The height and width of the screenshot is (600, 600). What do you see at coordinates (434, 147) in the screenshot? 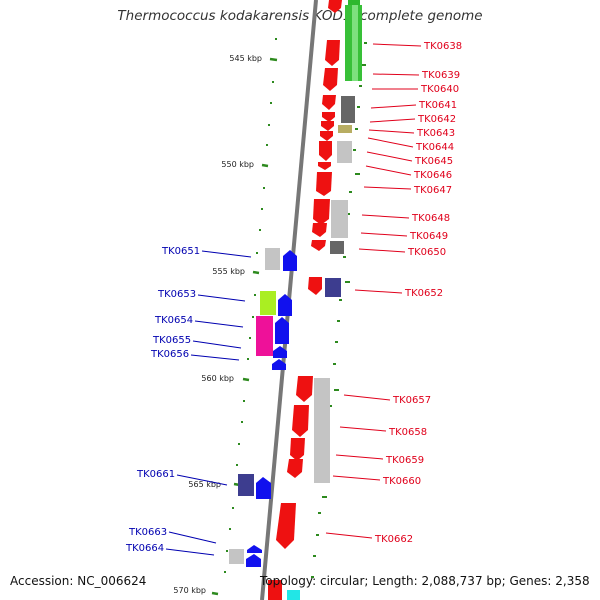
I see `gene-label: TK0644` at bounding box center [434, 147].